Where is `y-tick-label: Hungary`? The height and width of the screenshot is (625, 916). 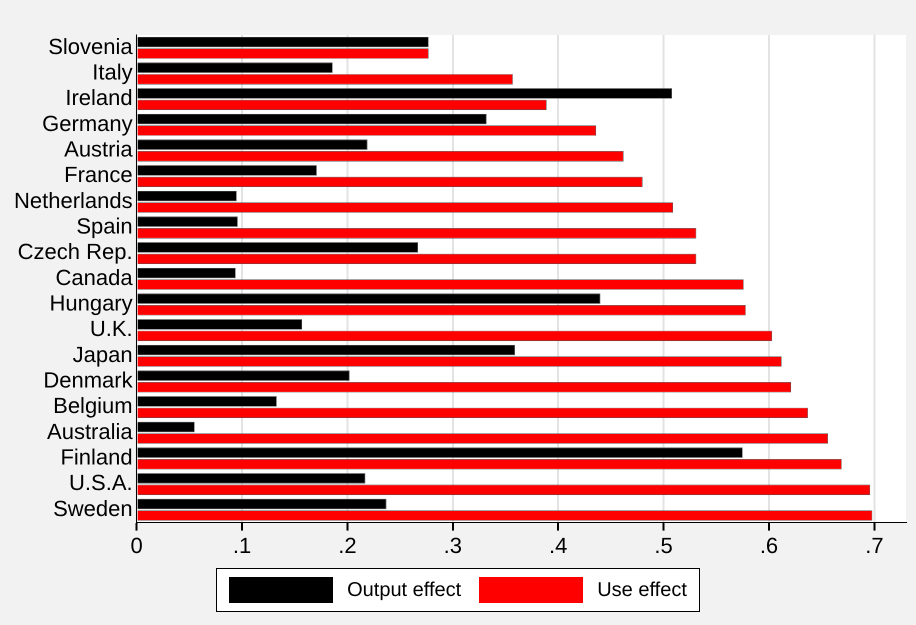
y-tick-label: Hungary is located at coordinates (91, 303).